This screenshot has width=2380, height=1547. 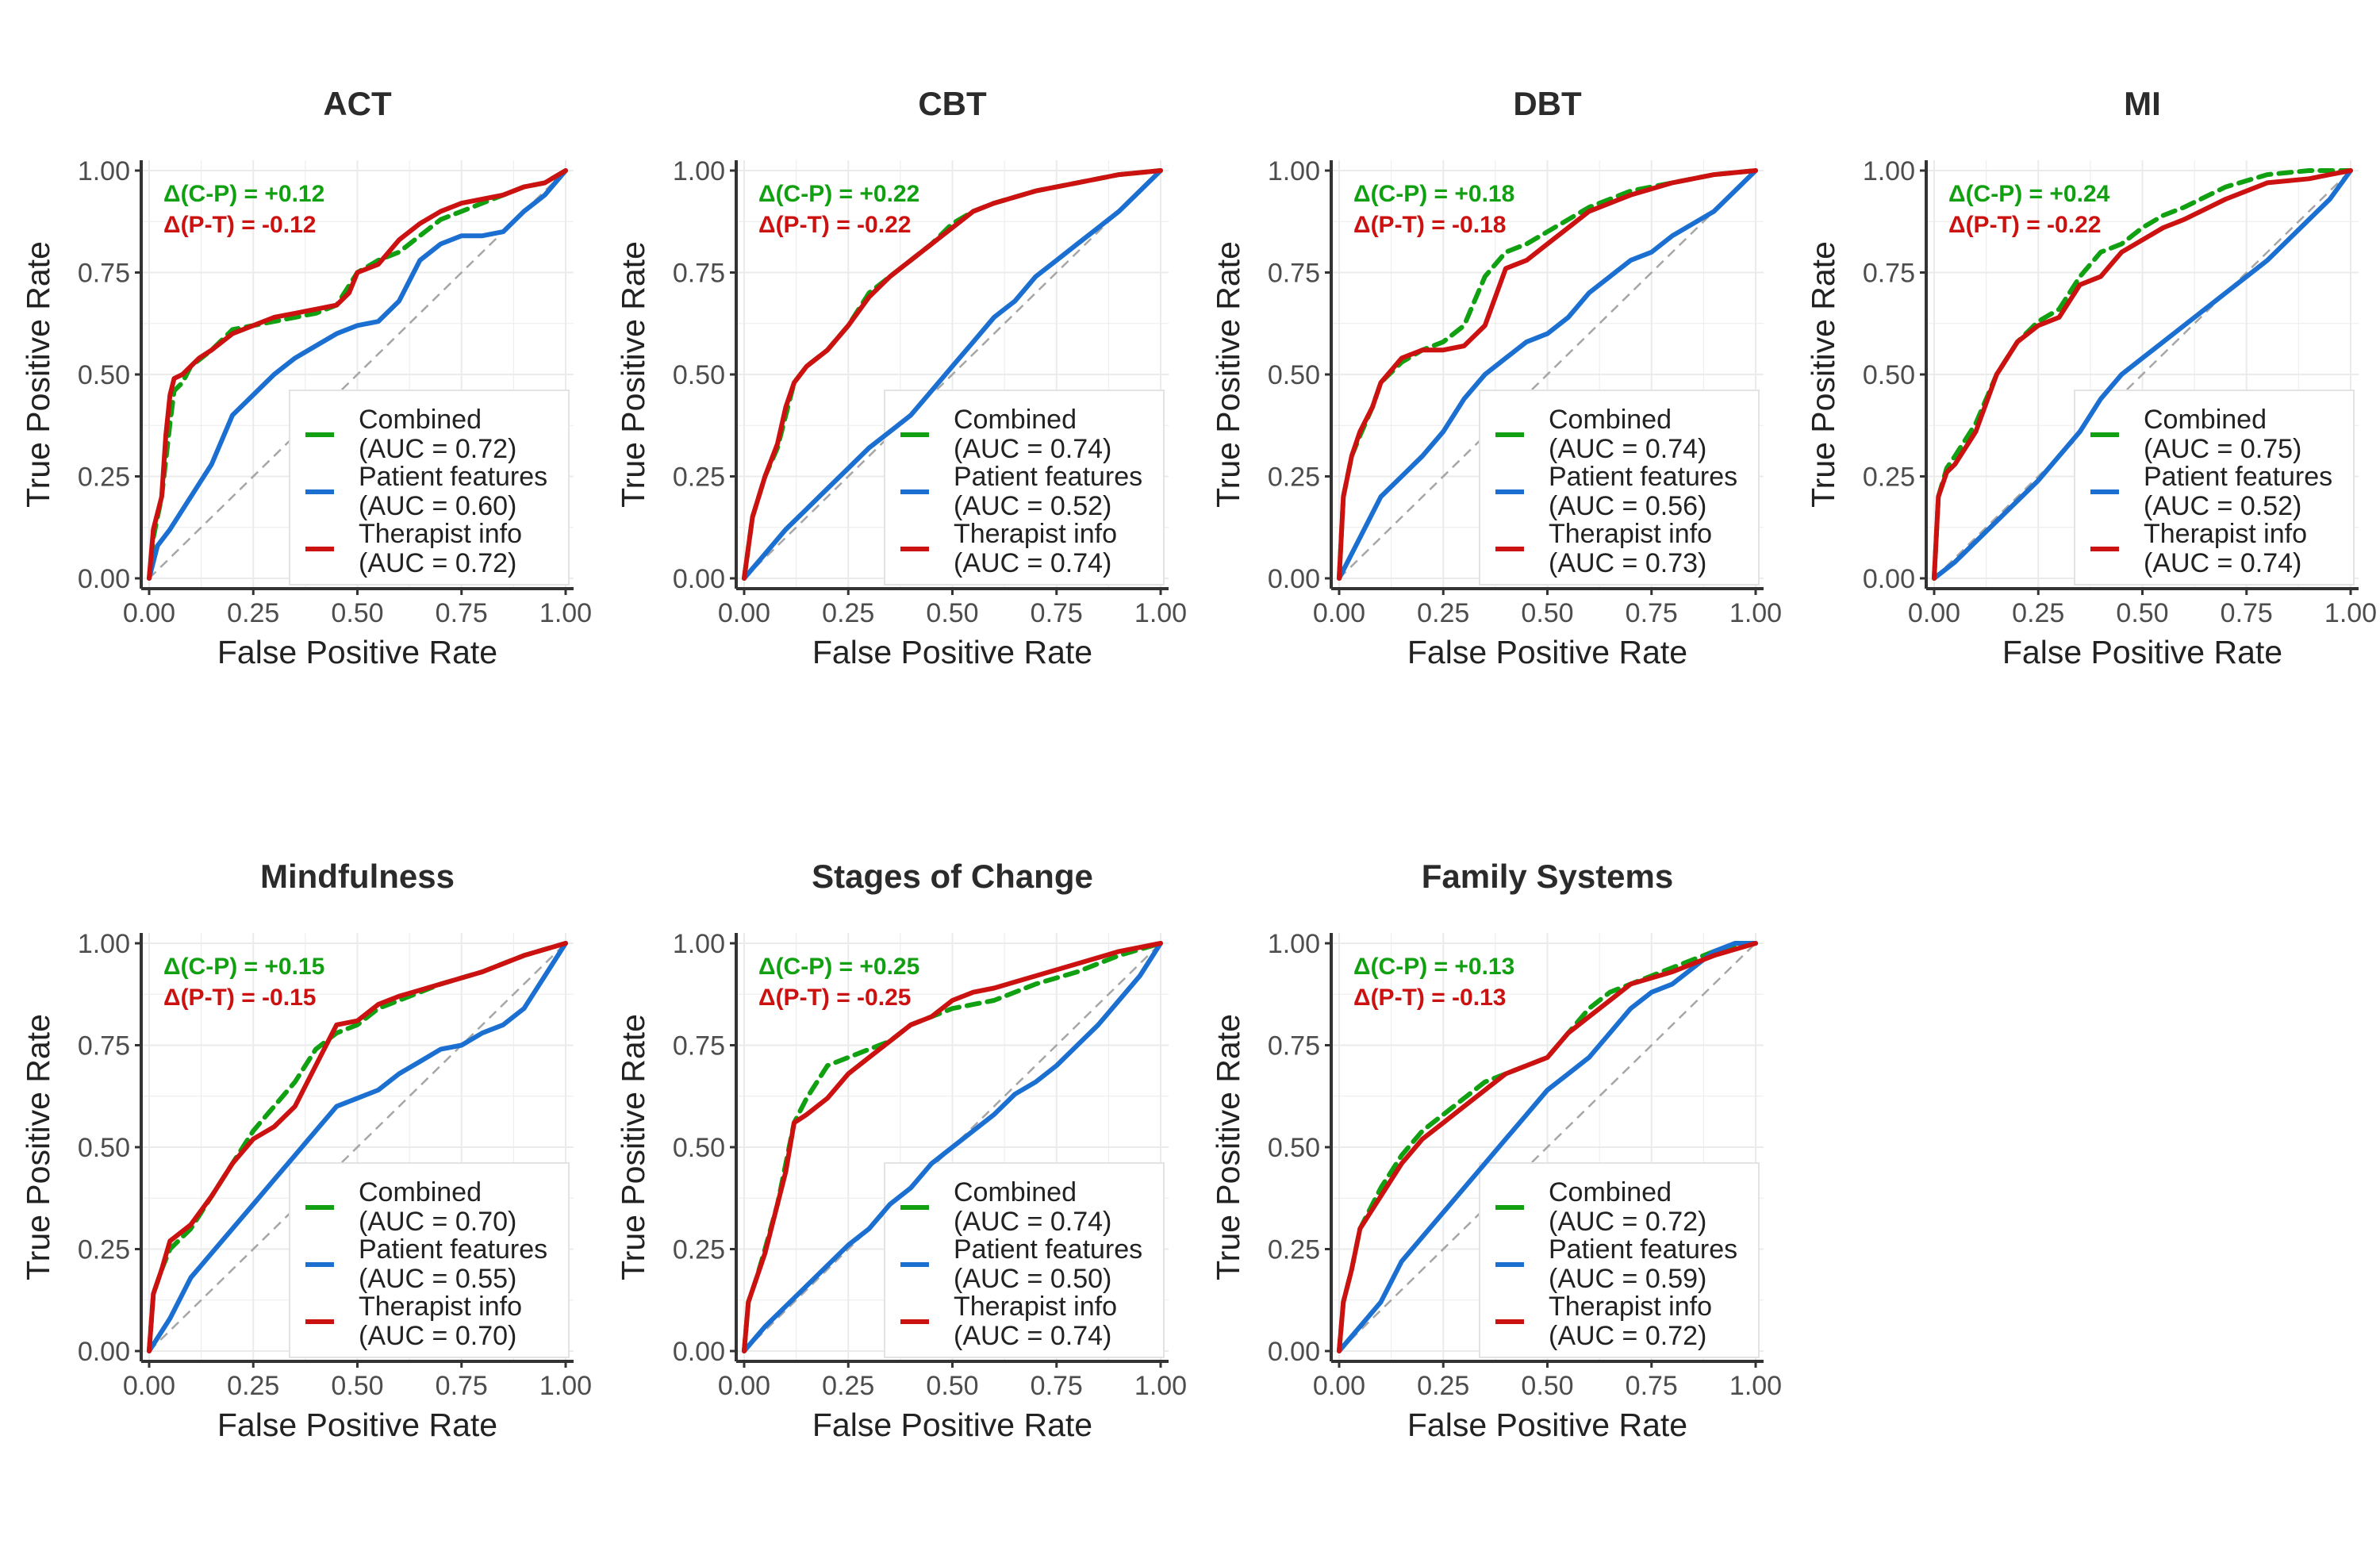 I want to click on legend-auc-patient: (AUC = 0.50), so click(x=1032, y=1279).